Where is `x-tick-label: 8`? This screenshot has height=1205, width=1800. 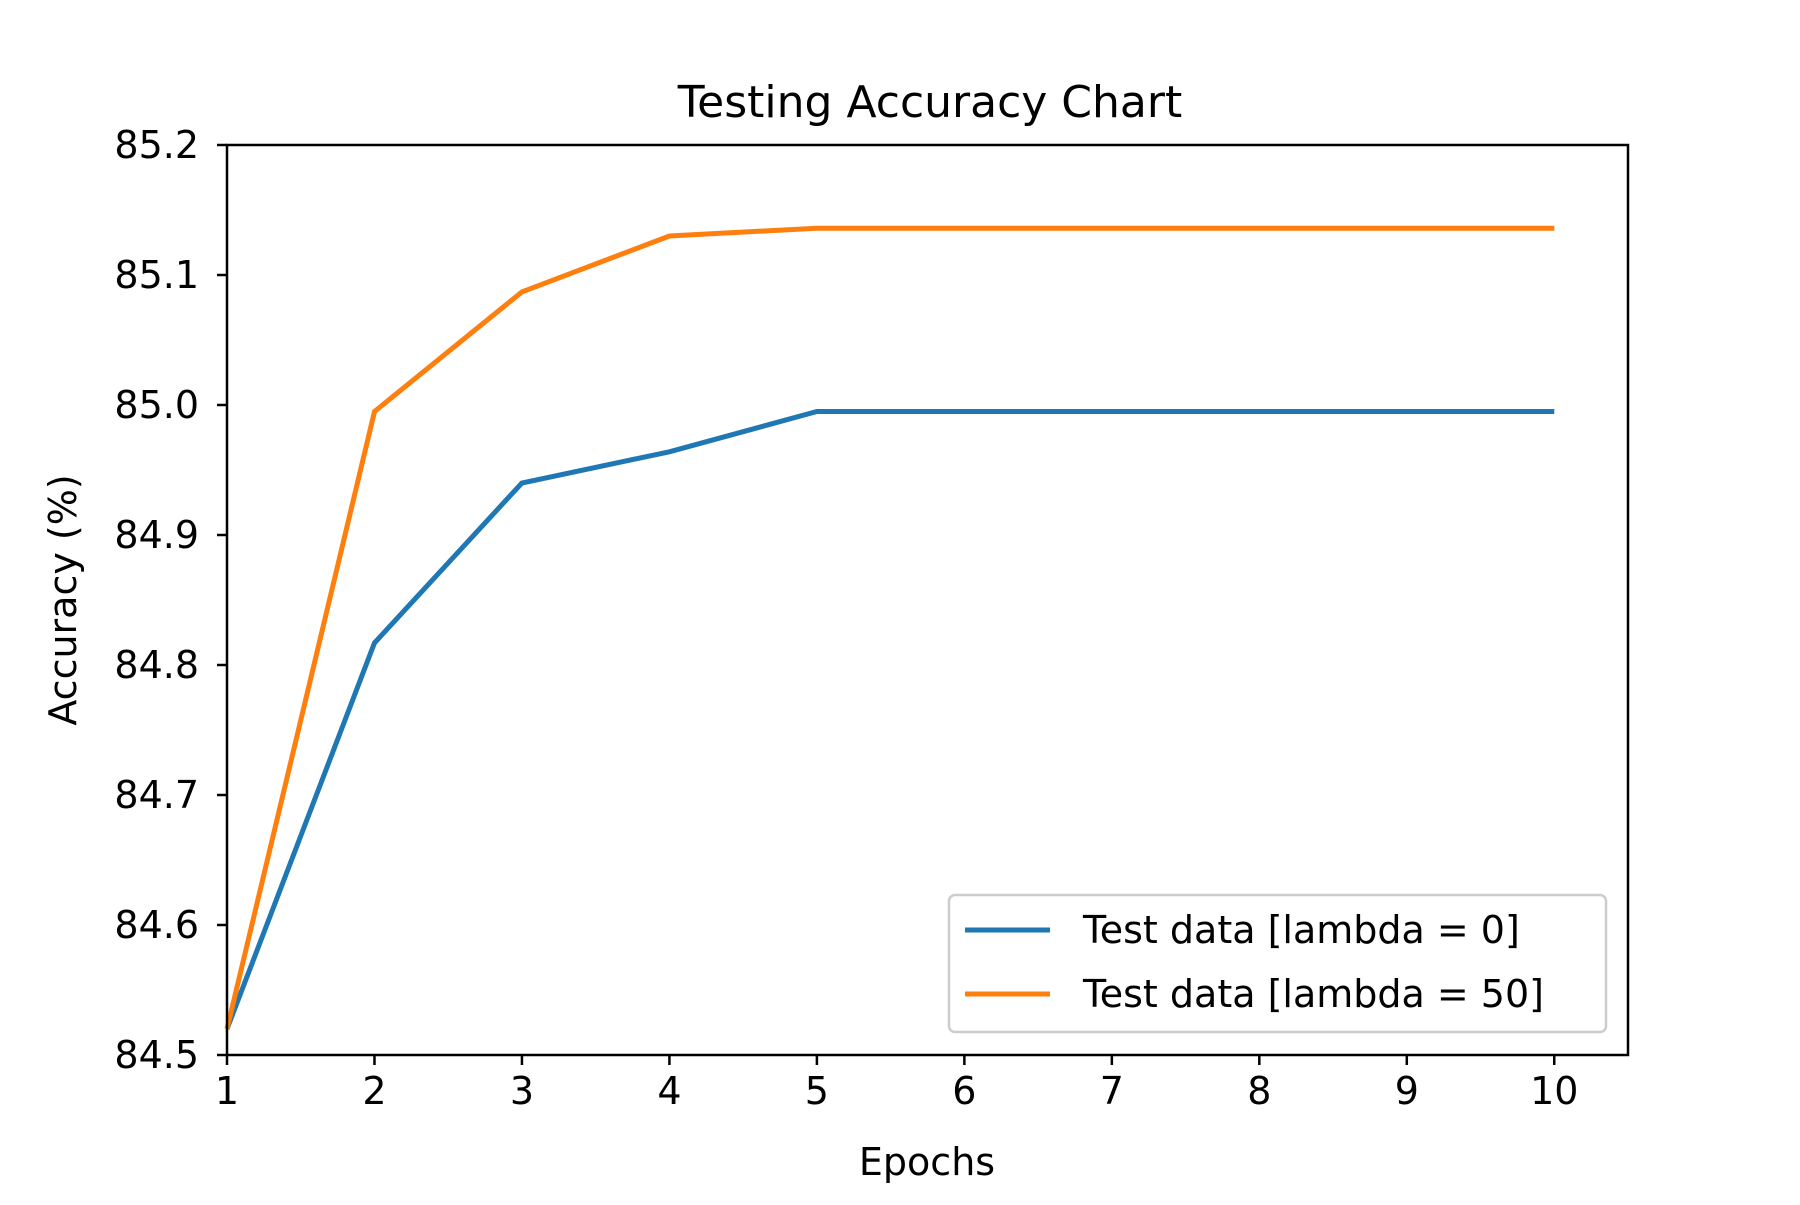
x-tick-label: 8 is located at coordinates (1259, 1091).